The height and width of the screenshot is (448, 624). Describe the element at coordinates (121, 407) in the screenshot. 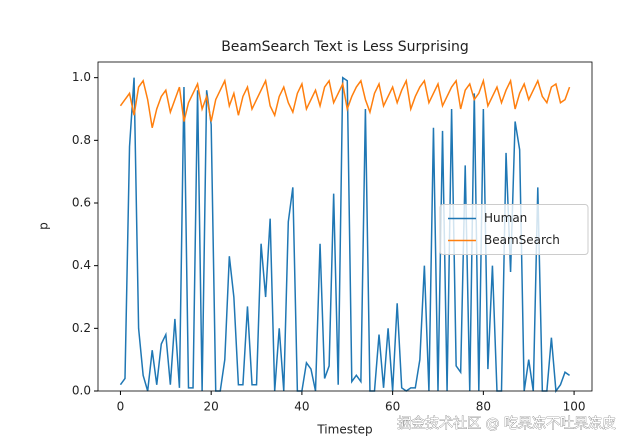

I see `x-tick-label: 0` at that location.